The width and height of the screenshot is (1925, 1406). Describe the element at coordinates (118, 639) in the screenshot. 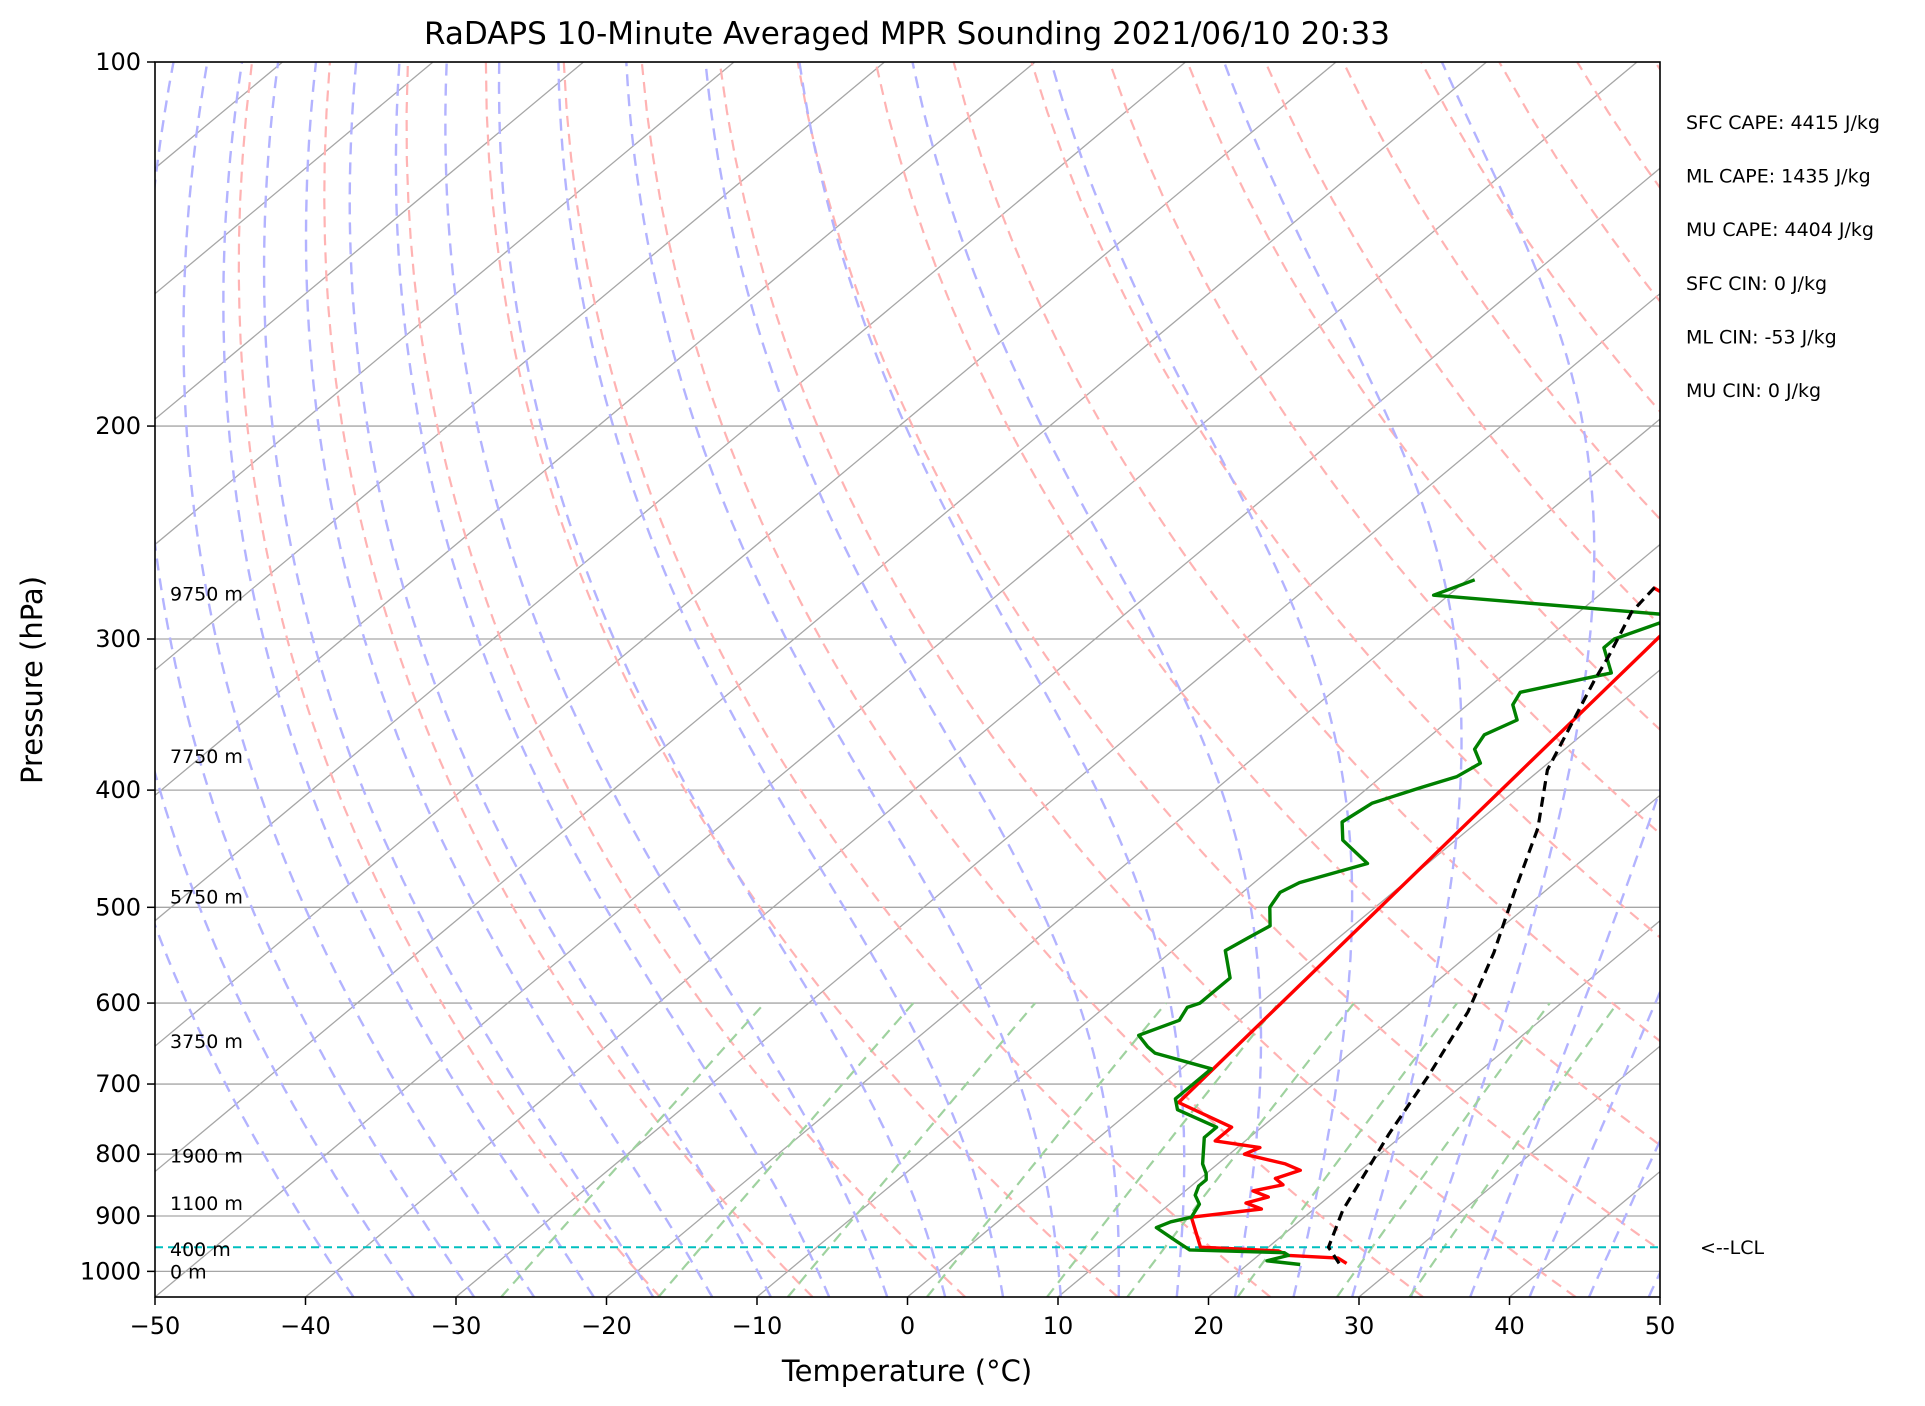

I see `y-tick-label: 300` at that location.